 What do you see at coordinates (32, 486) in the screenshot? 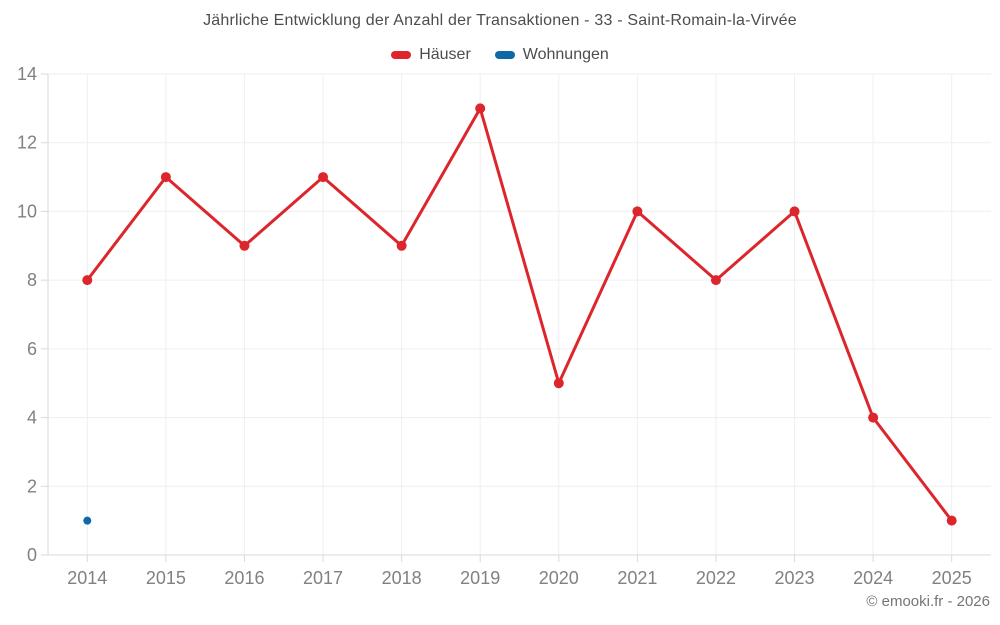
I see `y-axis-label: 2` at bounding box center [32, 486].